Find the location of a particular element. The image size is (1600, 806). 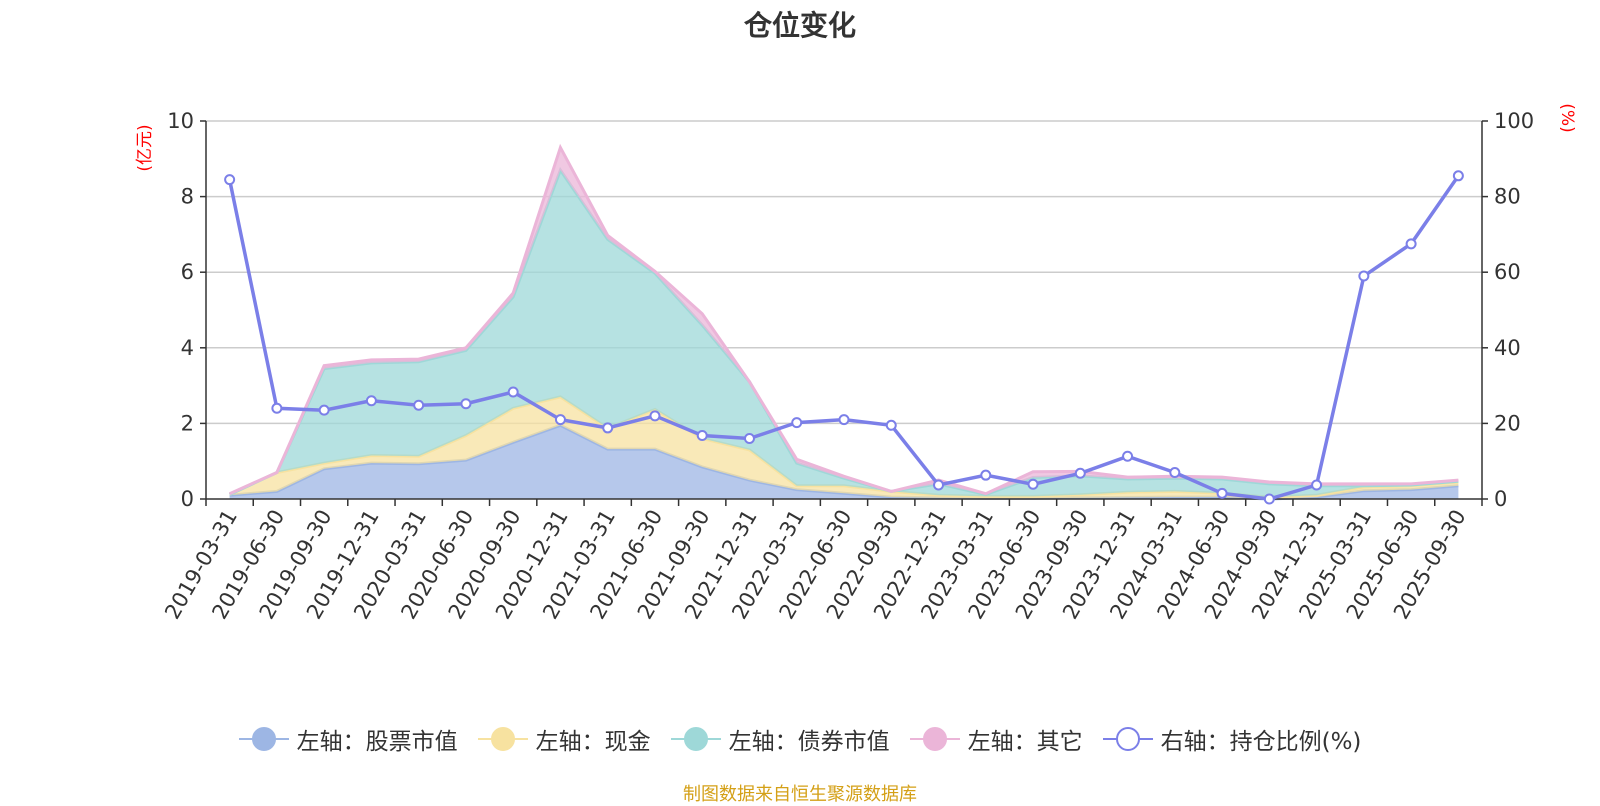

left-axis-tick-label: 10 is located at coordinates (180, 121).